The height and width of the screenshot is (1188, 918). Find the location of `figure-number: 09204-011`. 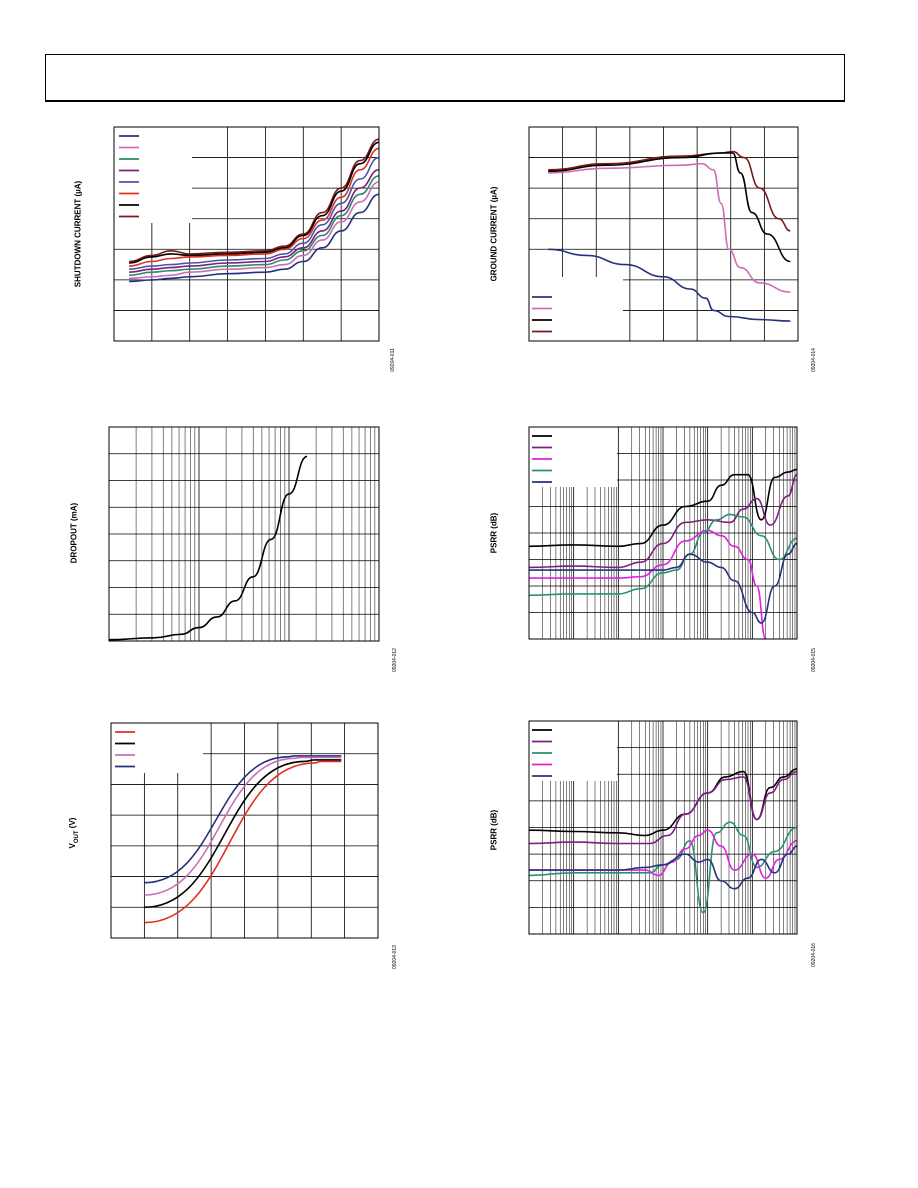

figure-number: 09204-011 is located at coordinates (393, 360).